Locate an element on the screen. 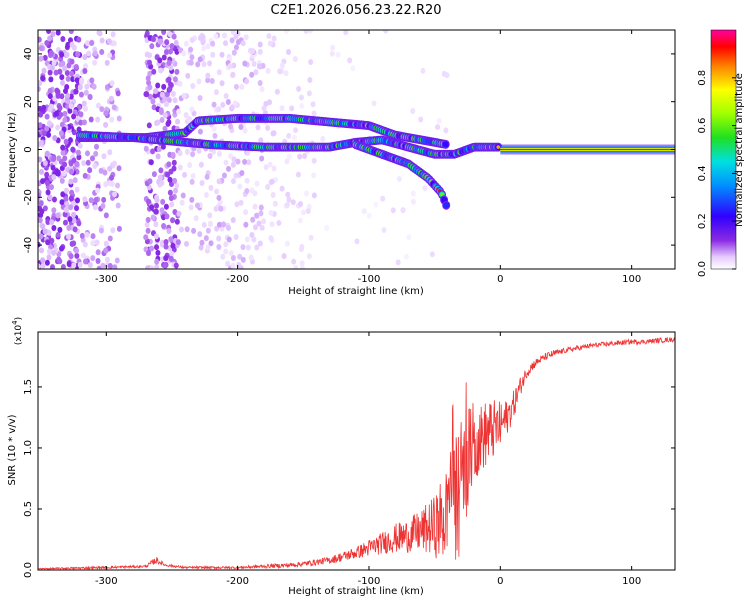 The image size is (750, 604). colorbar-ticks: 0.0 0.2 0.4 0.6 0.8 is located at coordinates (716, 173).